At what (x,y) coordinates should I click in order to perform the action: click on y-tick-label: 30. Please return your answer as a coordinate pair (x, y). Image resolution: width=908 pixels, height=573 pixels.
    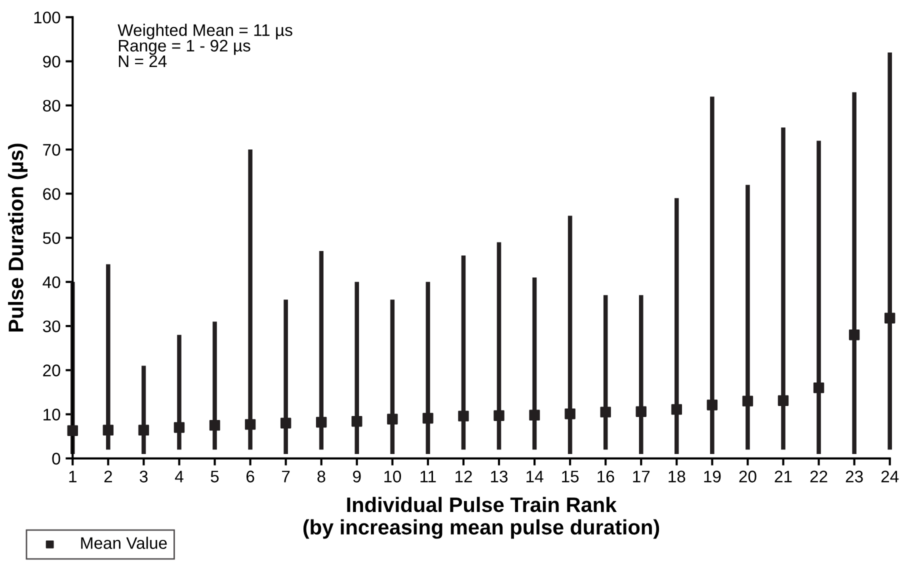
    Looking at the image, I should click on (51, 326).